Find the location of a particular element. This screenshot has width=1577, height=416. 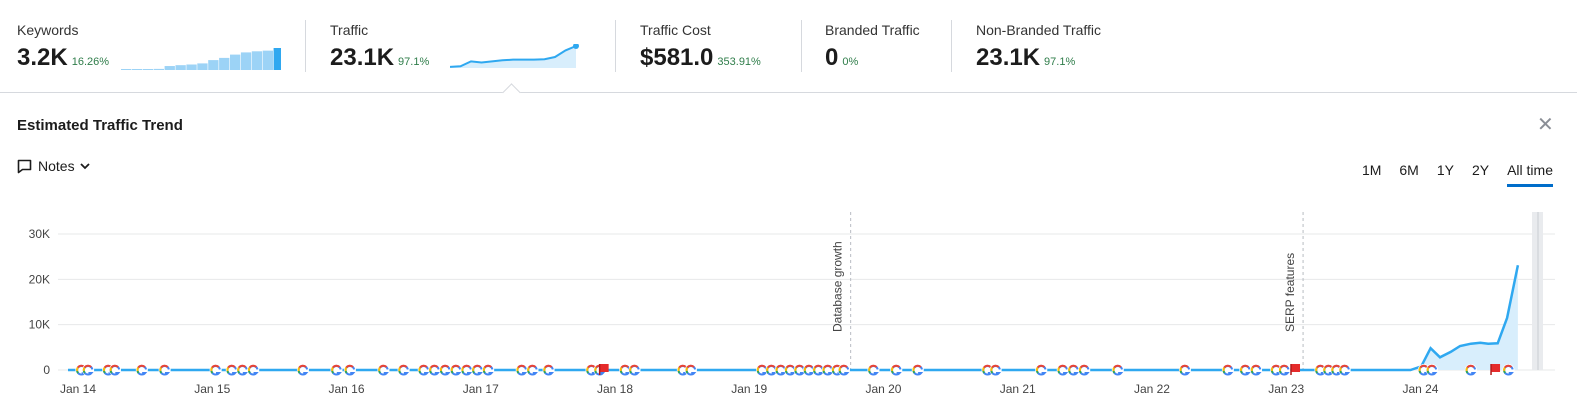

range-6m: 6M is located at coordinates (1409, 170).